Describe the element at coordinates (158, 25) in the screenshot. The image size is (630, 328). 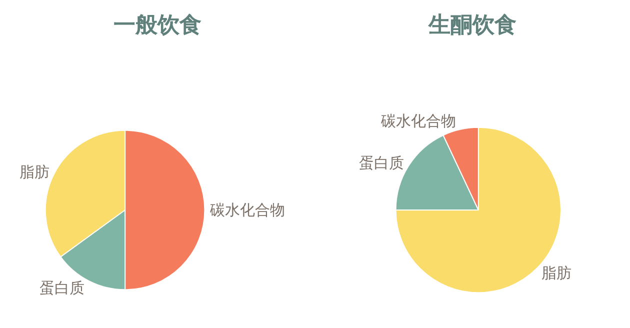
I see `chart-title: 一般饮食` at that location.